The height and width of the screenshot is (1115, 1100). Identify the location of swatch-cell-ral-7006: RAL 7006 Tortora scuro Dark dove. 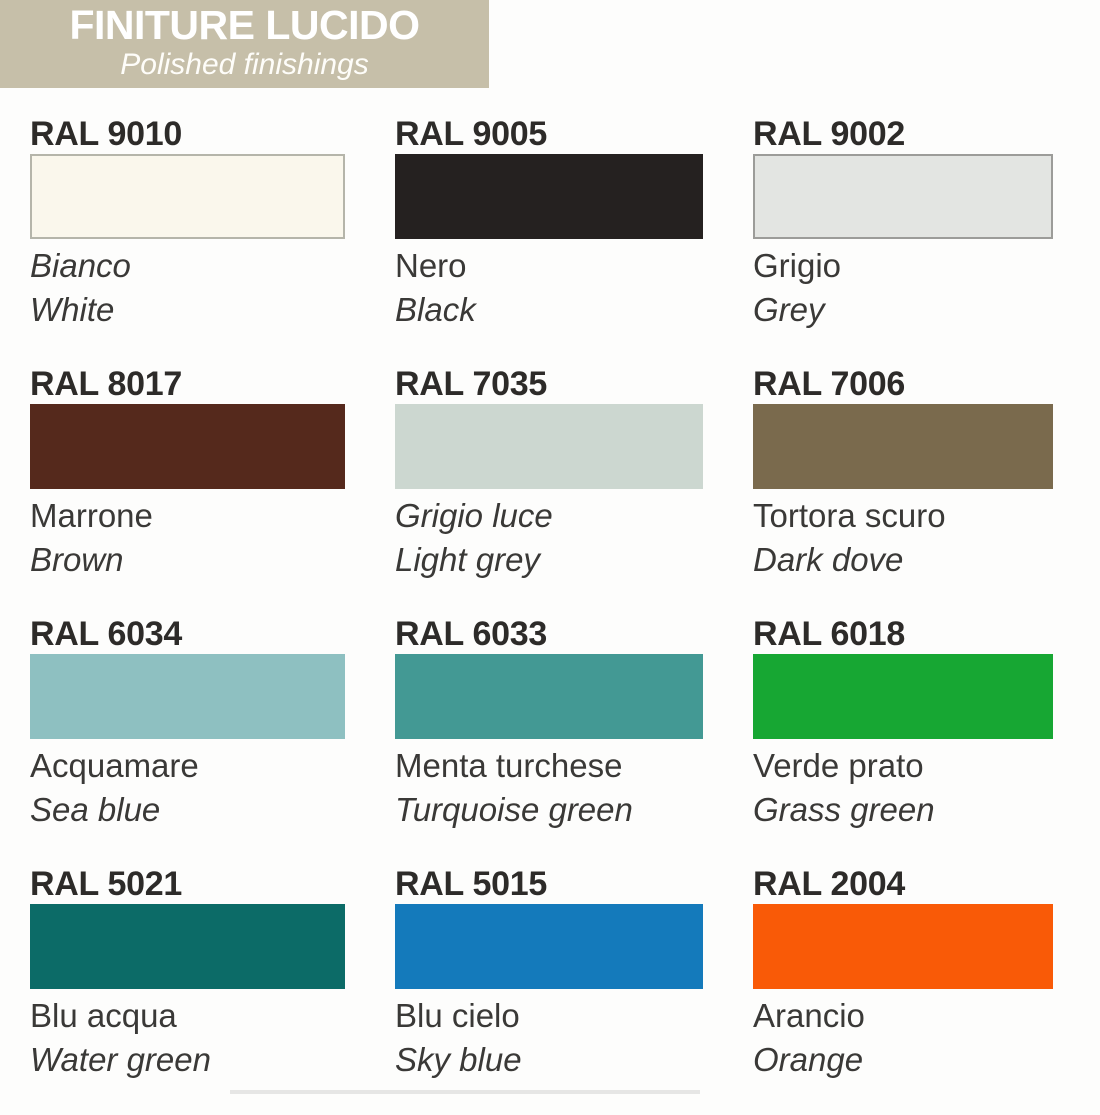
(903, 490).